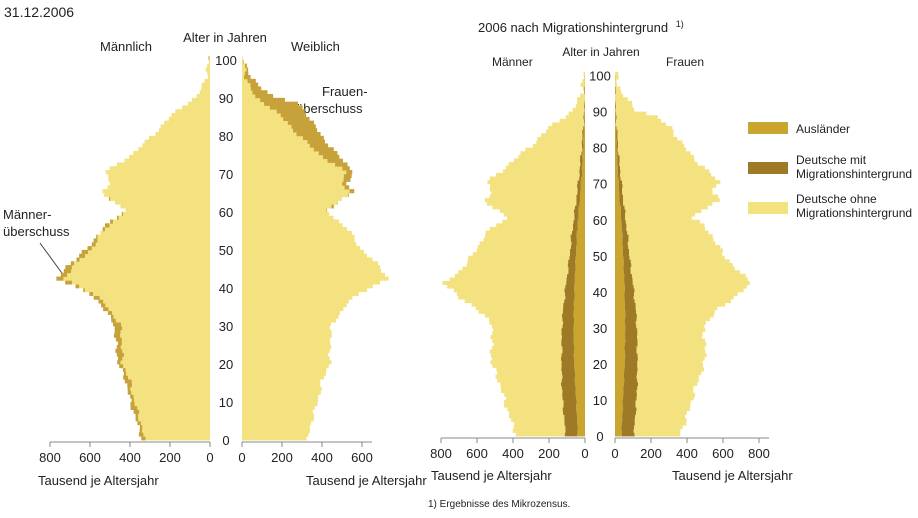 This screenshot has width=918, height=518. Describe the element at coordinates (685, 62) in the screenshot. I see `chart2-right-label: Frauen` at that location.